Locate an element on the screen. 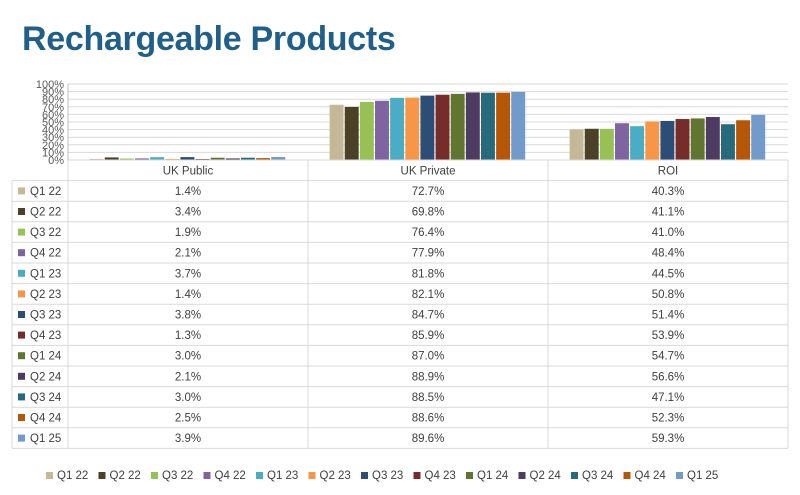 The width and height of the screenshot is (800, 495). data-label: 48.4% is located at coordinates (668, 254).